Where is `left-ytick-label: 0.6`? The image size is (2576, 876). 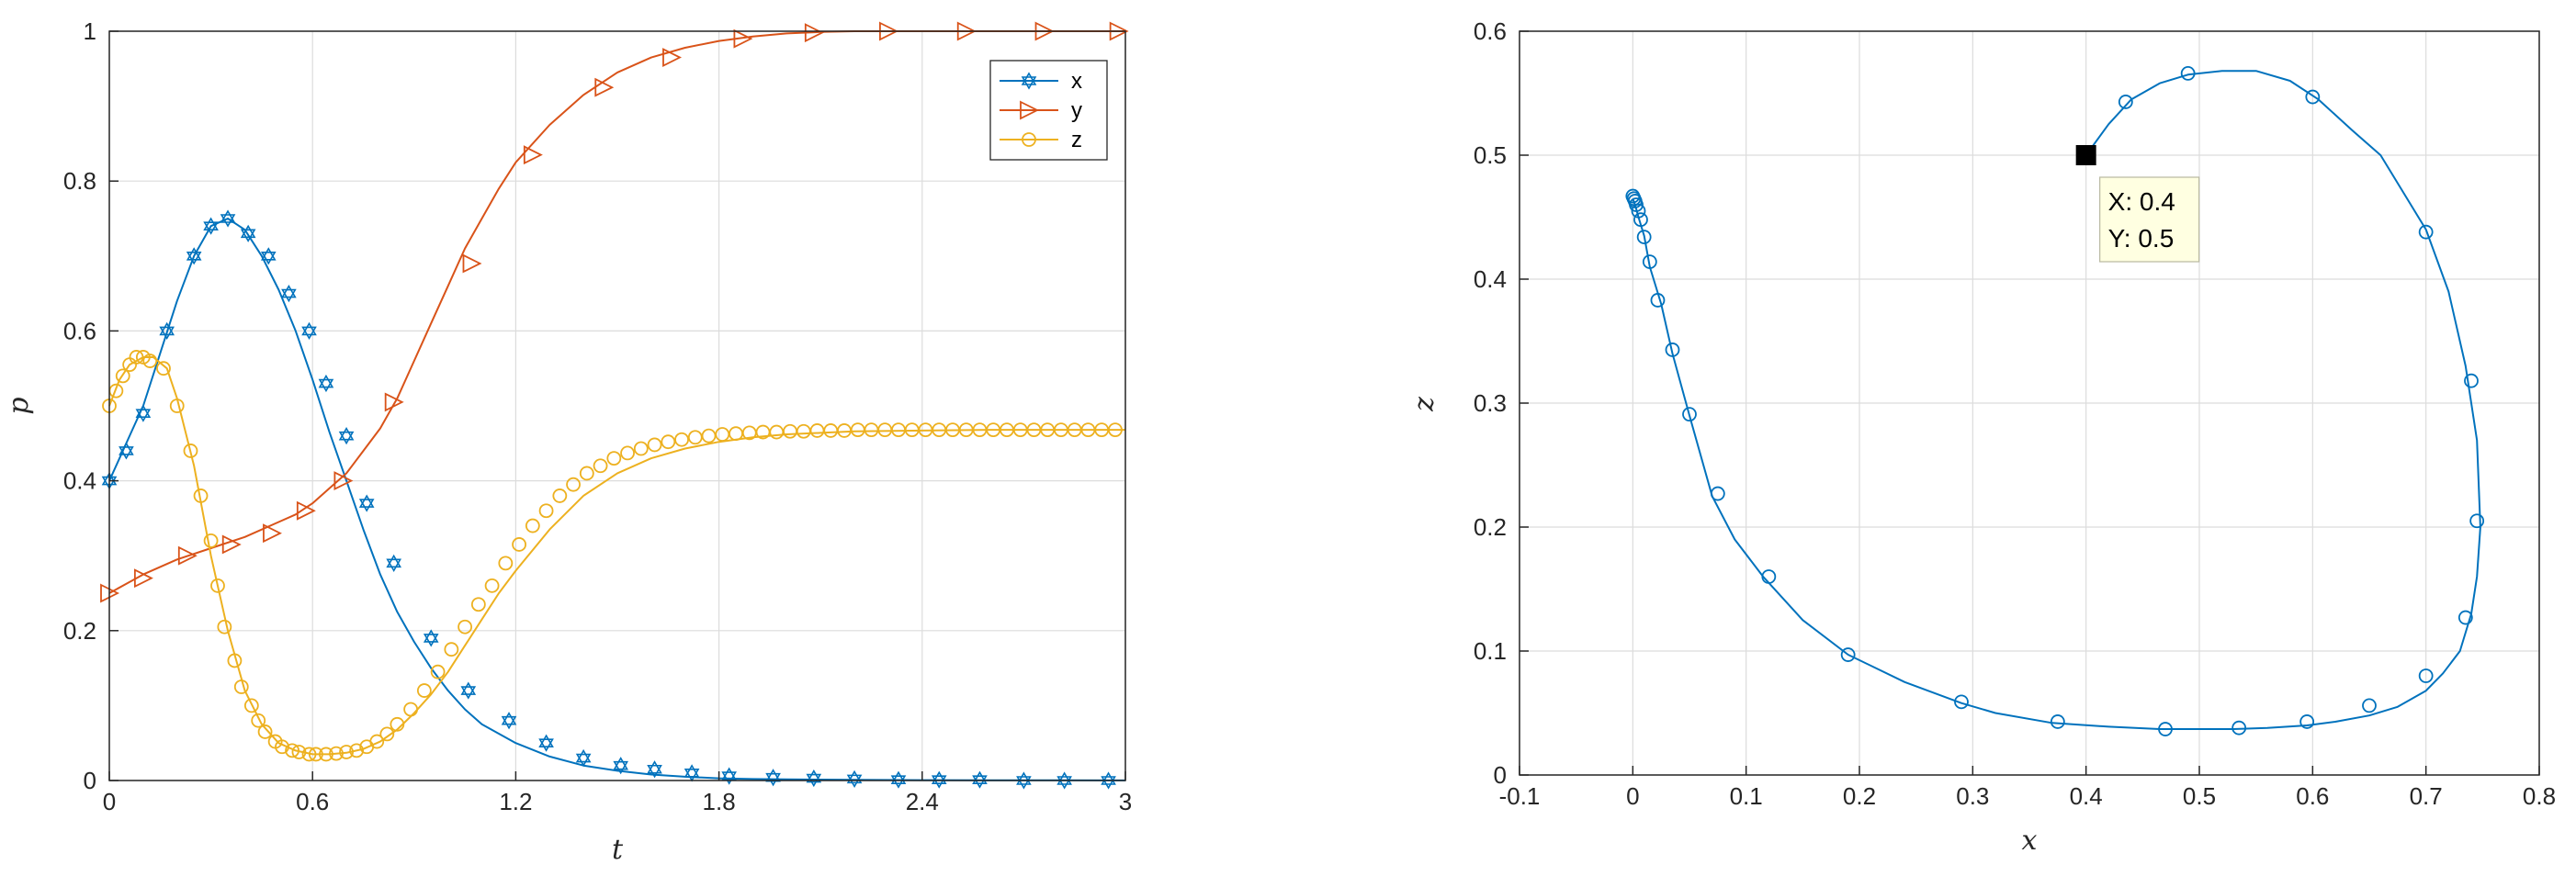
left-ytick-label: 0.6 is located at coordinates (79, 330).